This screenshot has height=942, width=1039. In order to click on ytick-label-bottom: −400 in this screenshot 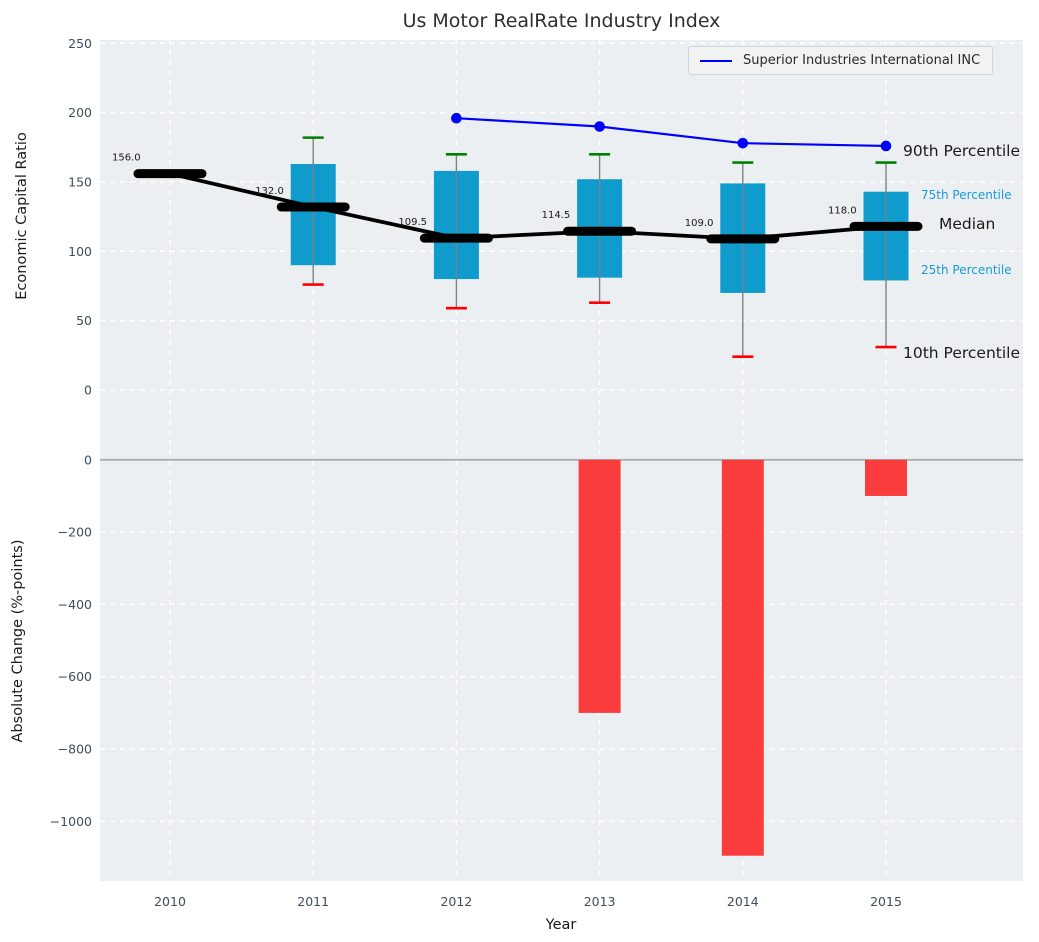, I will do `click(75, 604)`.